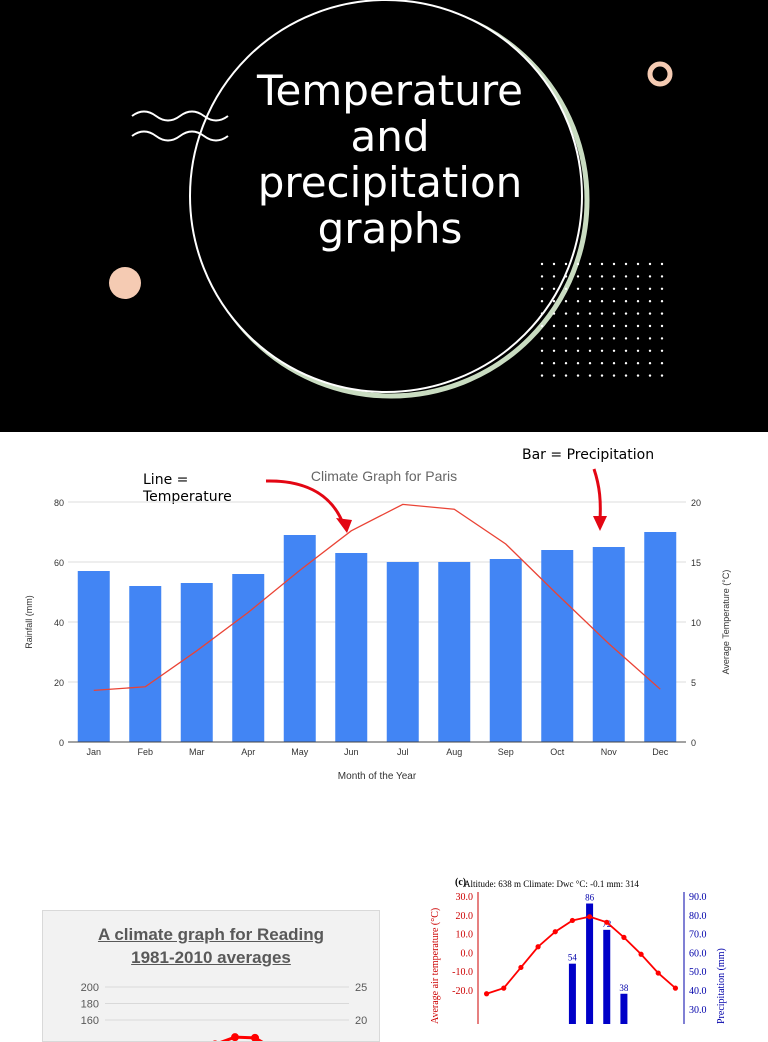  What do you see at coordinates (465, 916) in the screenshot?
I see `temp-tick-label: 20.0` at bounding box center [465, 916].